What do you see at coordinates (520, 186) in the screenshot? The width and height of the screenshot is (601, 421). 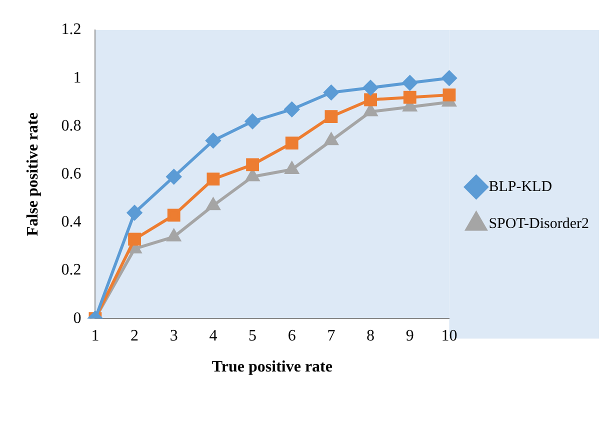 I see `legend-label: BLP-KLD` at bounding box center [520, 186].